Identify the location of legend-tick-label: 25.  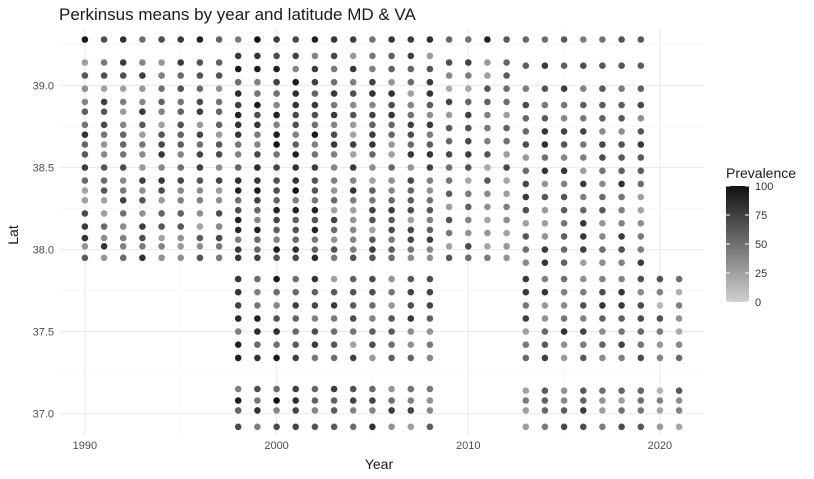
(761, 274).